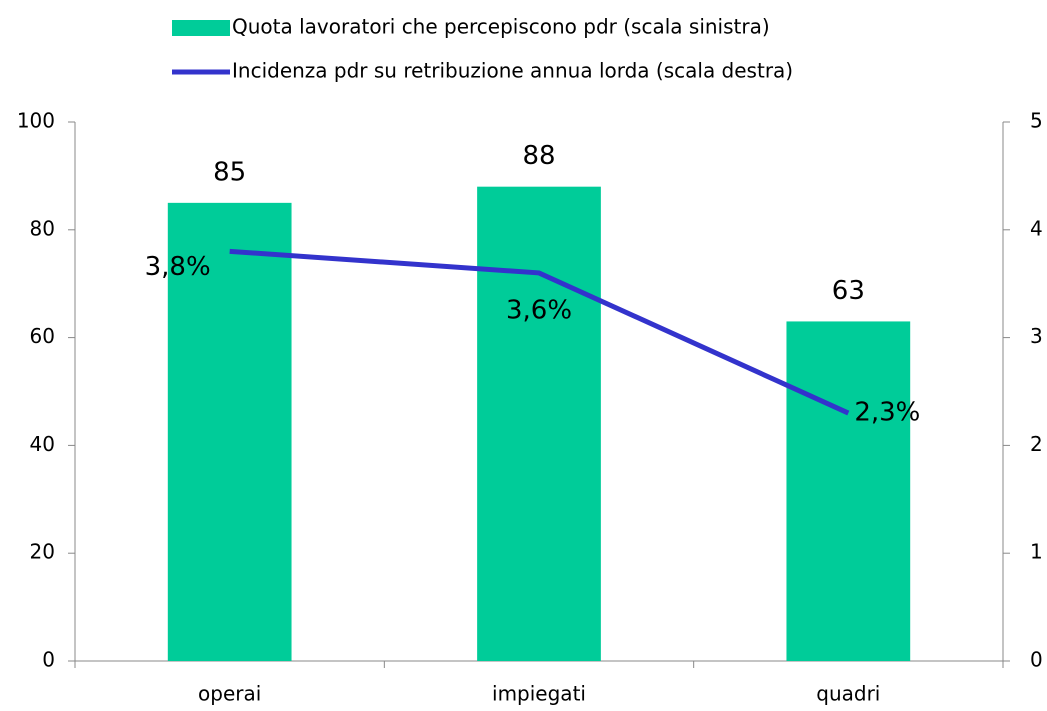  Describe the element at coordinates (1036, 552) in the screenshot. I see `y2-tick-label: 1` at that location.